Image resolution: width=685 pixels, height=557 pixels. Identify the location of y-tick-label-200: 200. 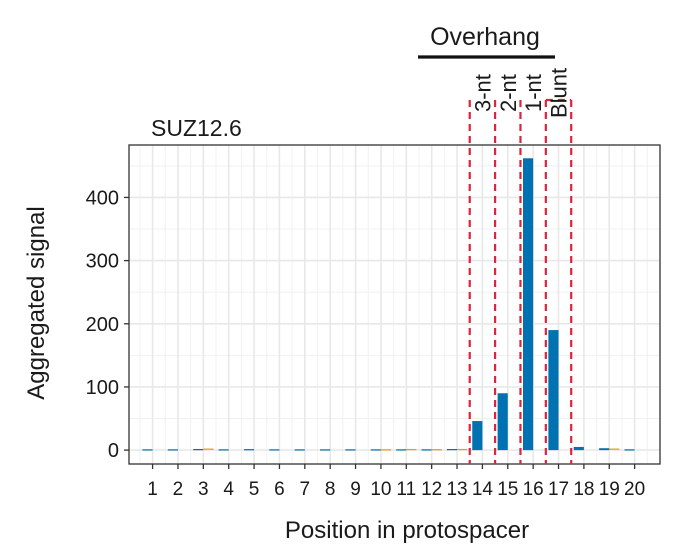
(102, 325).